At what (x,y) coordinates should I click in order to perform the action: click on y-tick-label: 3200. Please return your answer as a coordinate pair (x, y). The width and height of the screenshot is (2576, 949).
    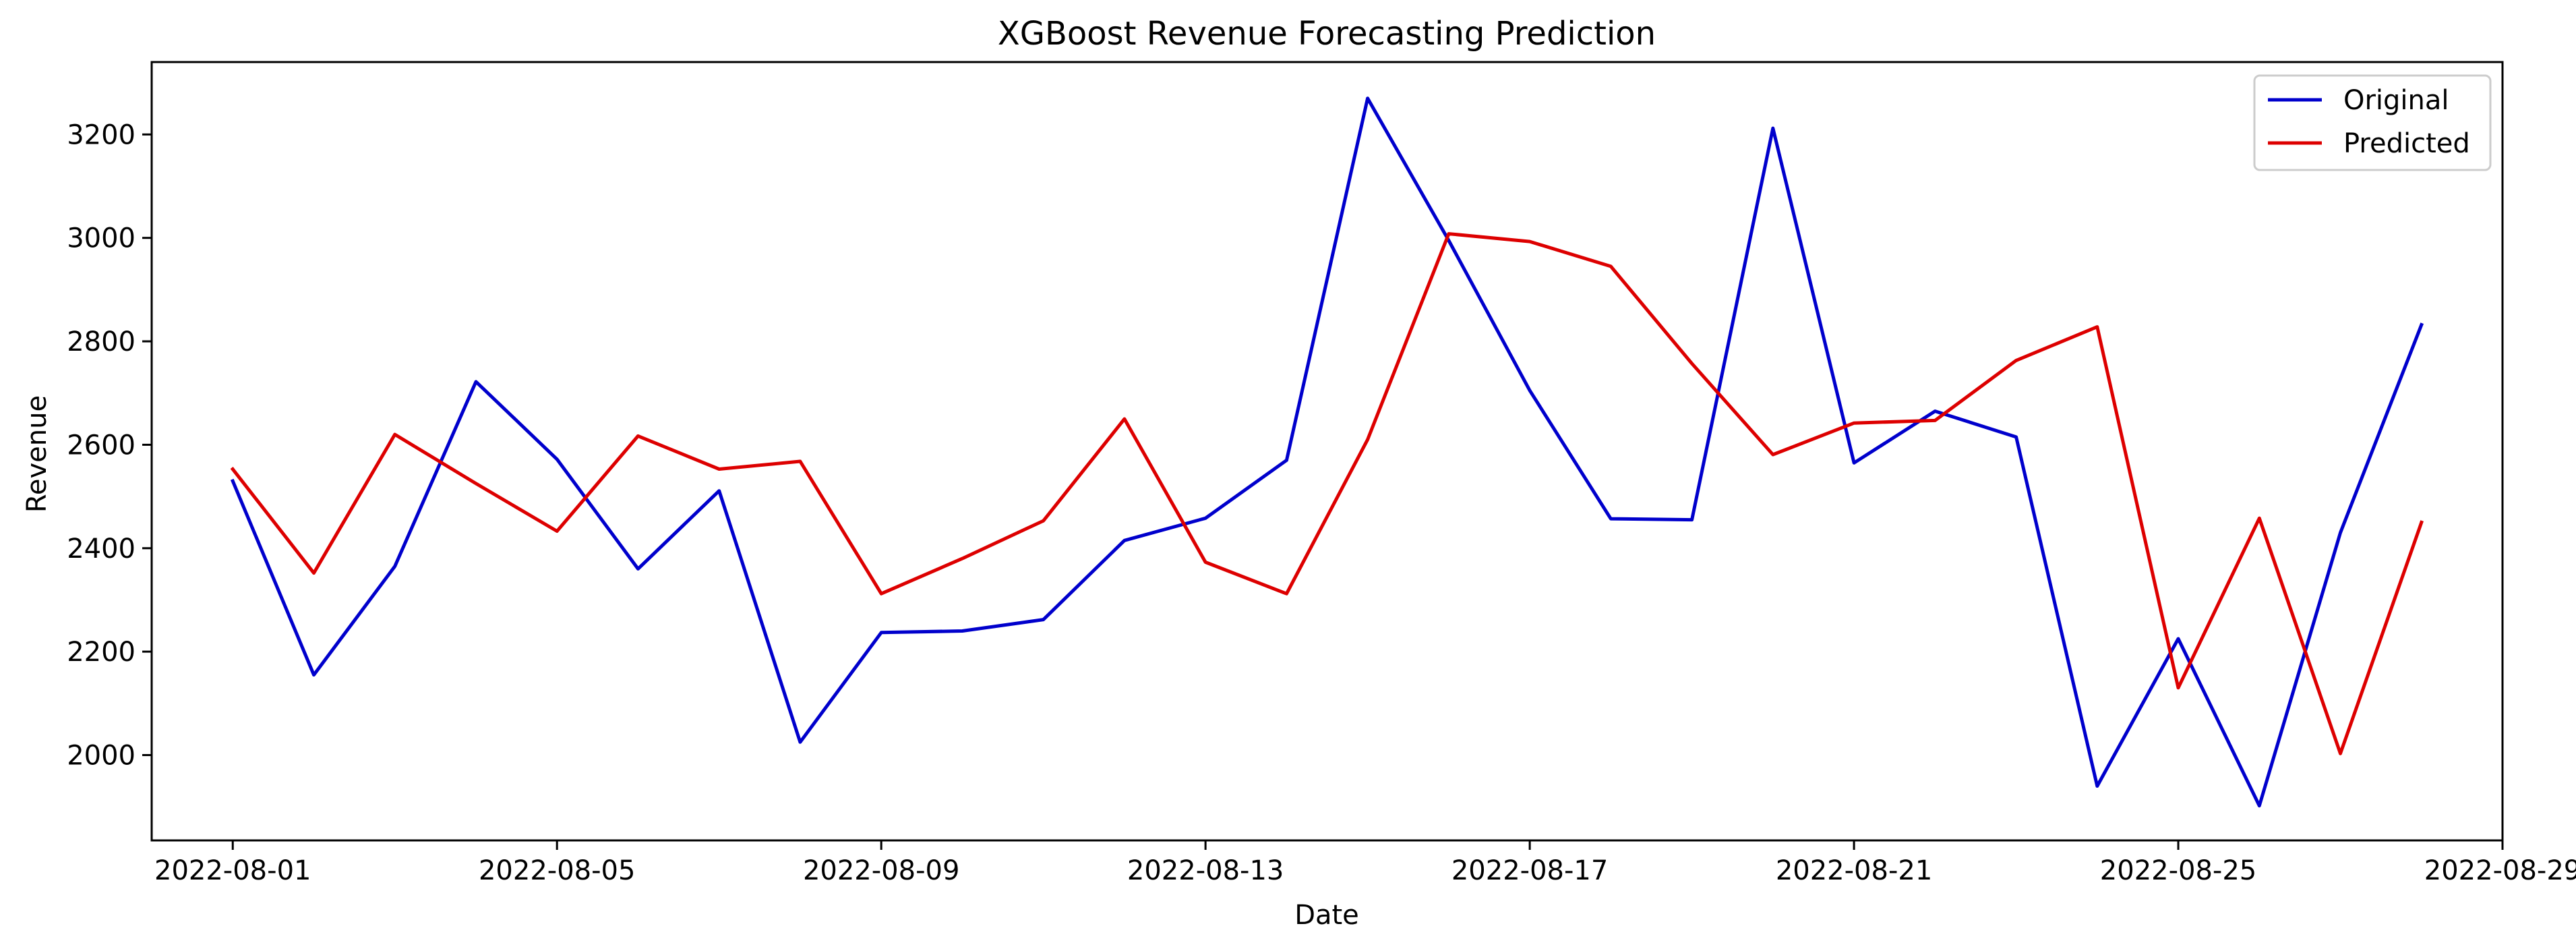
    Looking at the image, I should click on (101, 134).